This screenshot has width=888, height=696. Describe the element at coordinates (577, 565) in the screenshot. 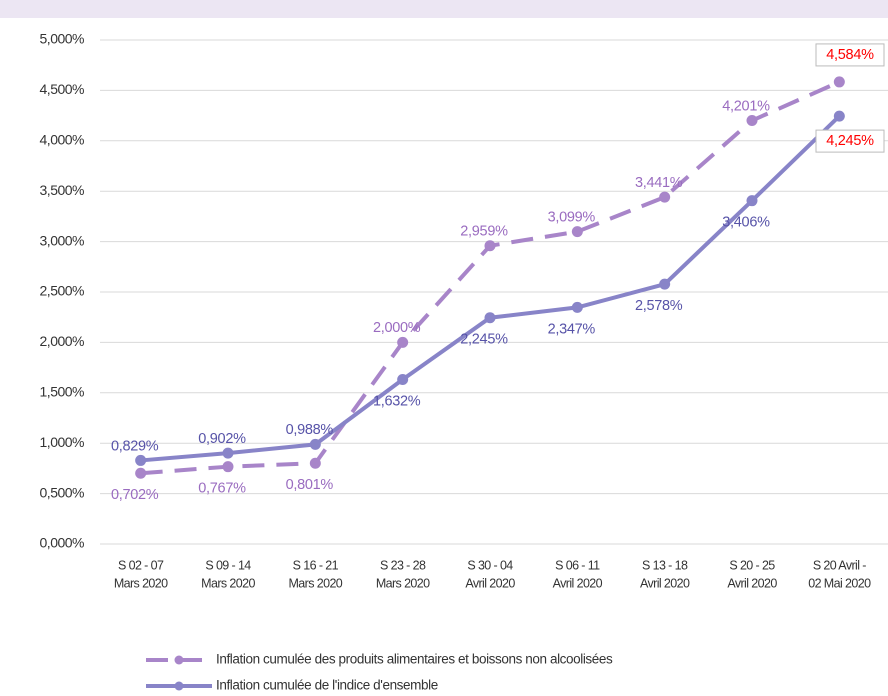

I see `x-tick-label: S 06 - 11` at that location.